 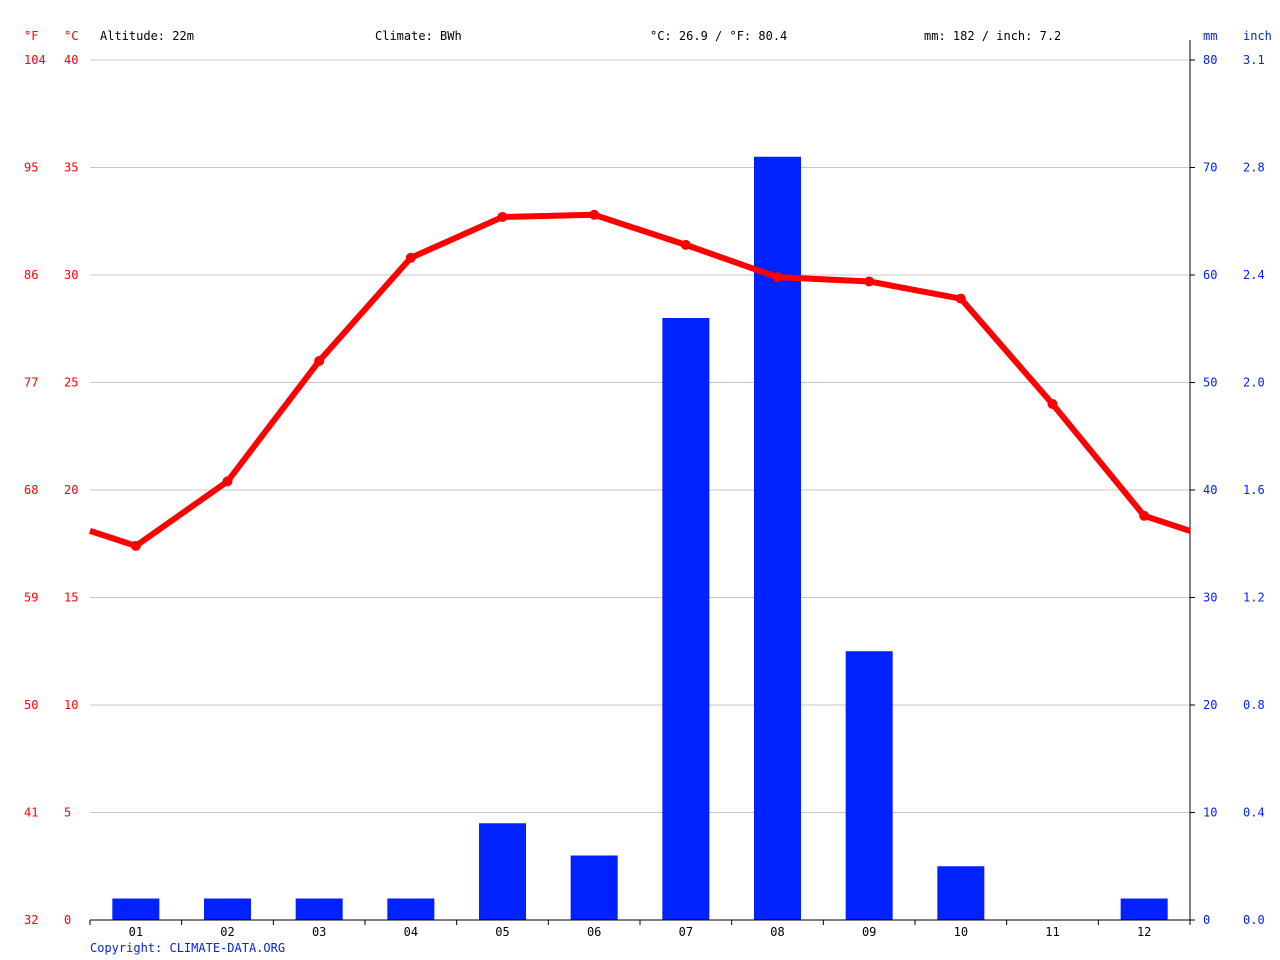 What do you see at coordinates (992, 36) in the screenshot?
I see `precip-total-label: mm: 182 / inch: 7.2` at bounding box center [992, 36].